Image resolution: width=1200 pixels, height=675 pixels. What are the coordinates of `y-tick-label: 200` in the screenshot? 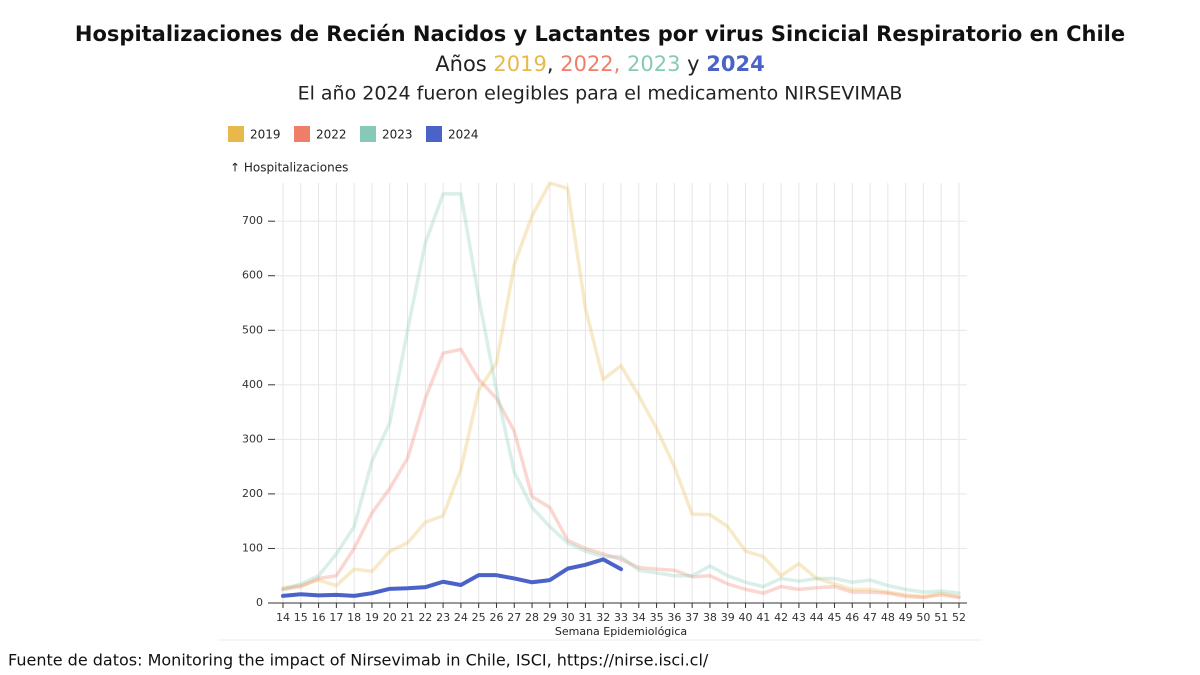 It's located at (252, 493).